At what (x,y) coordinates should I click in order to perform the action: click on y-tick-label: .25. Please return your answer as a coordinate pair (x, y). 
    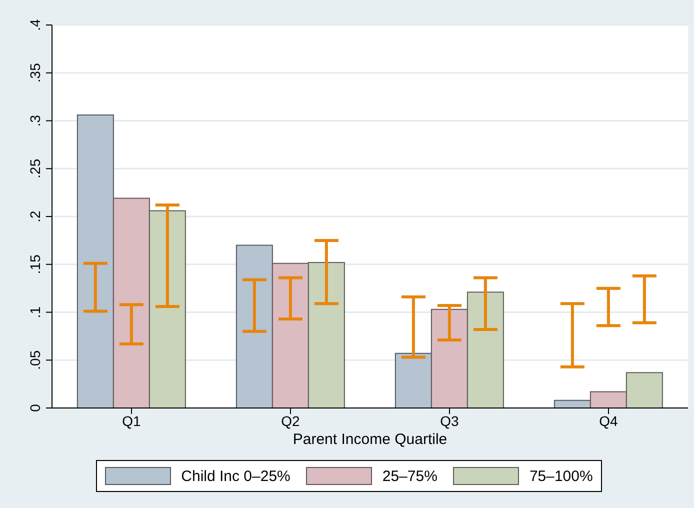
    Looking at the image, I should click on (35, 168).